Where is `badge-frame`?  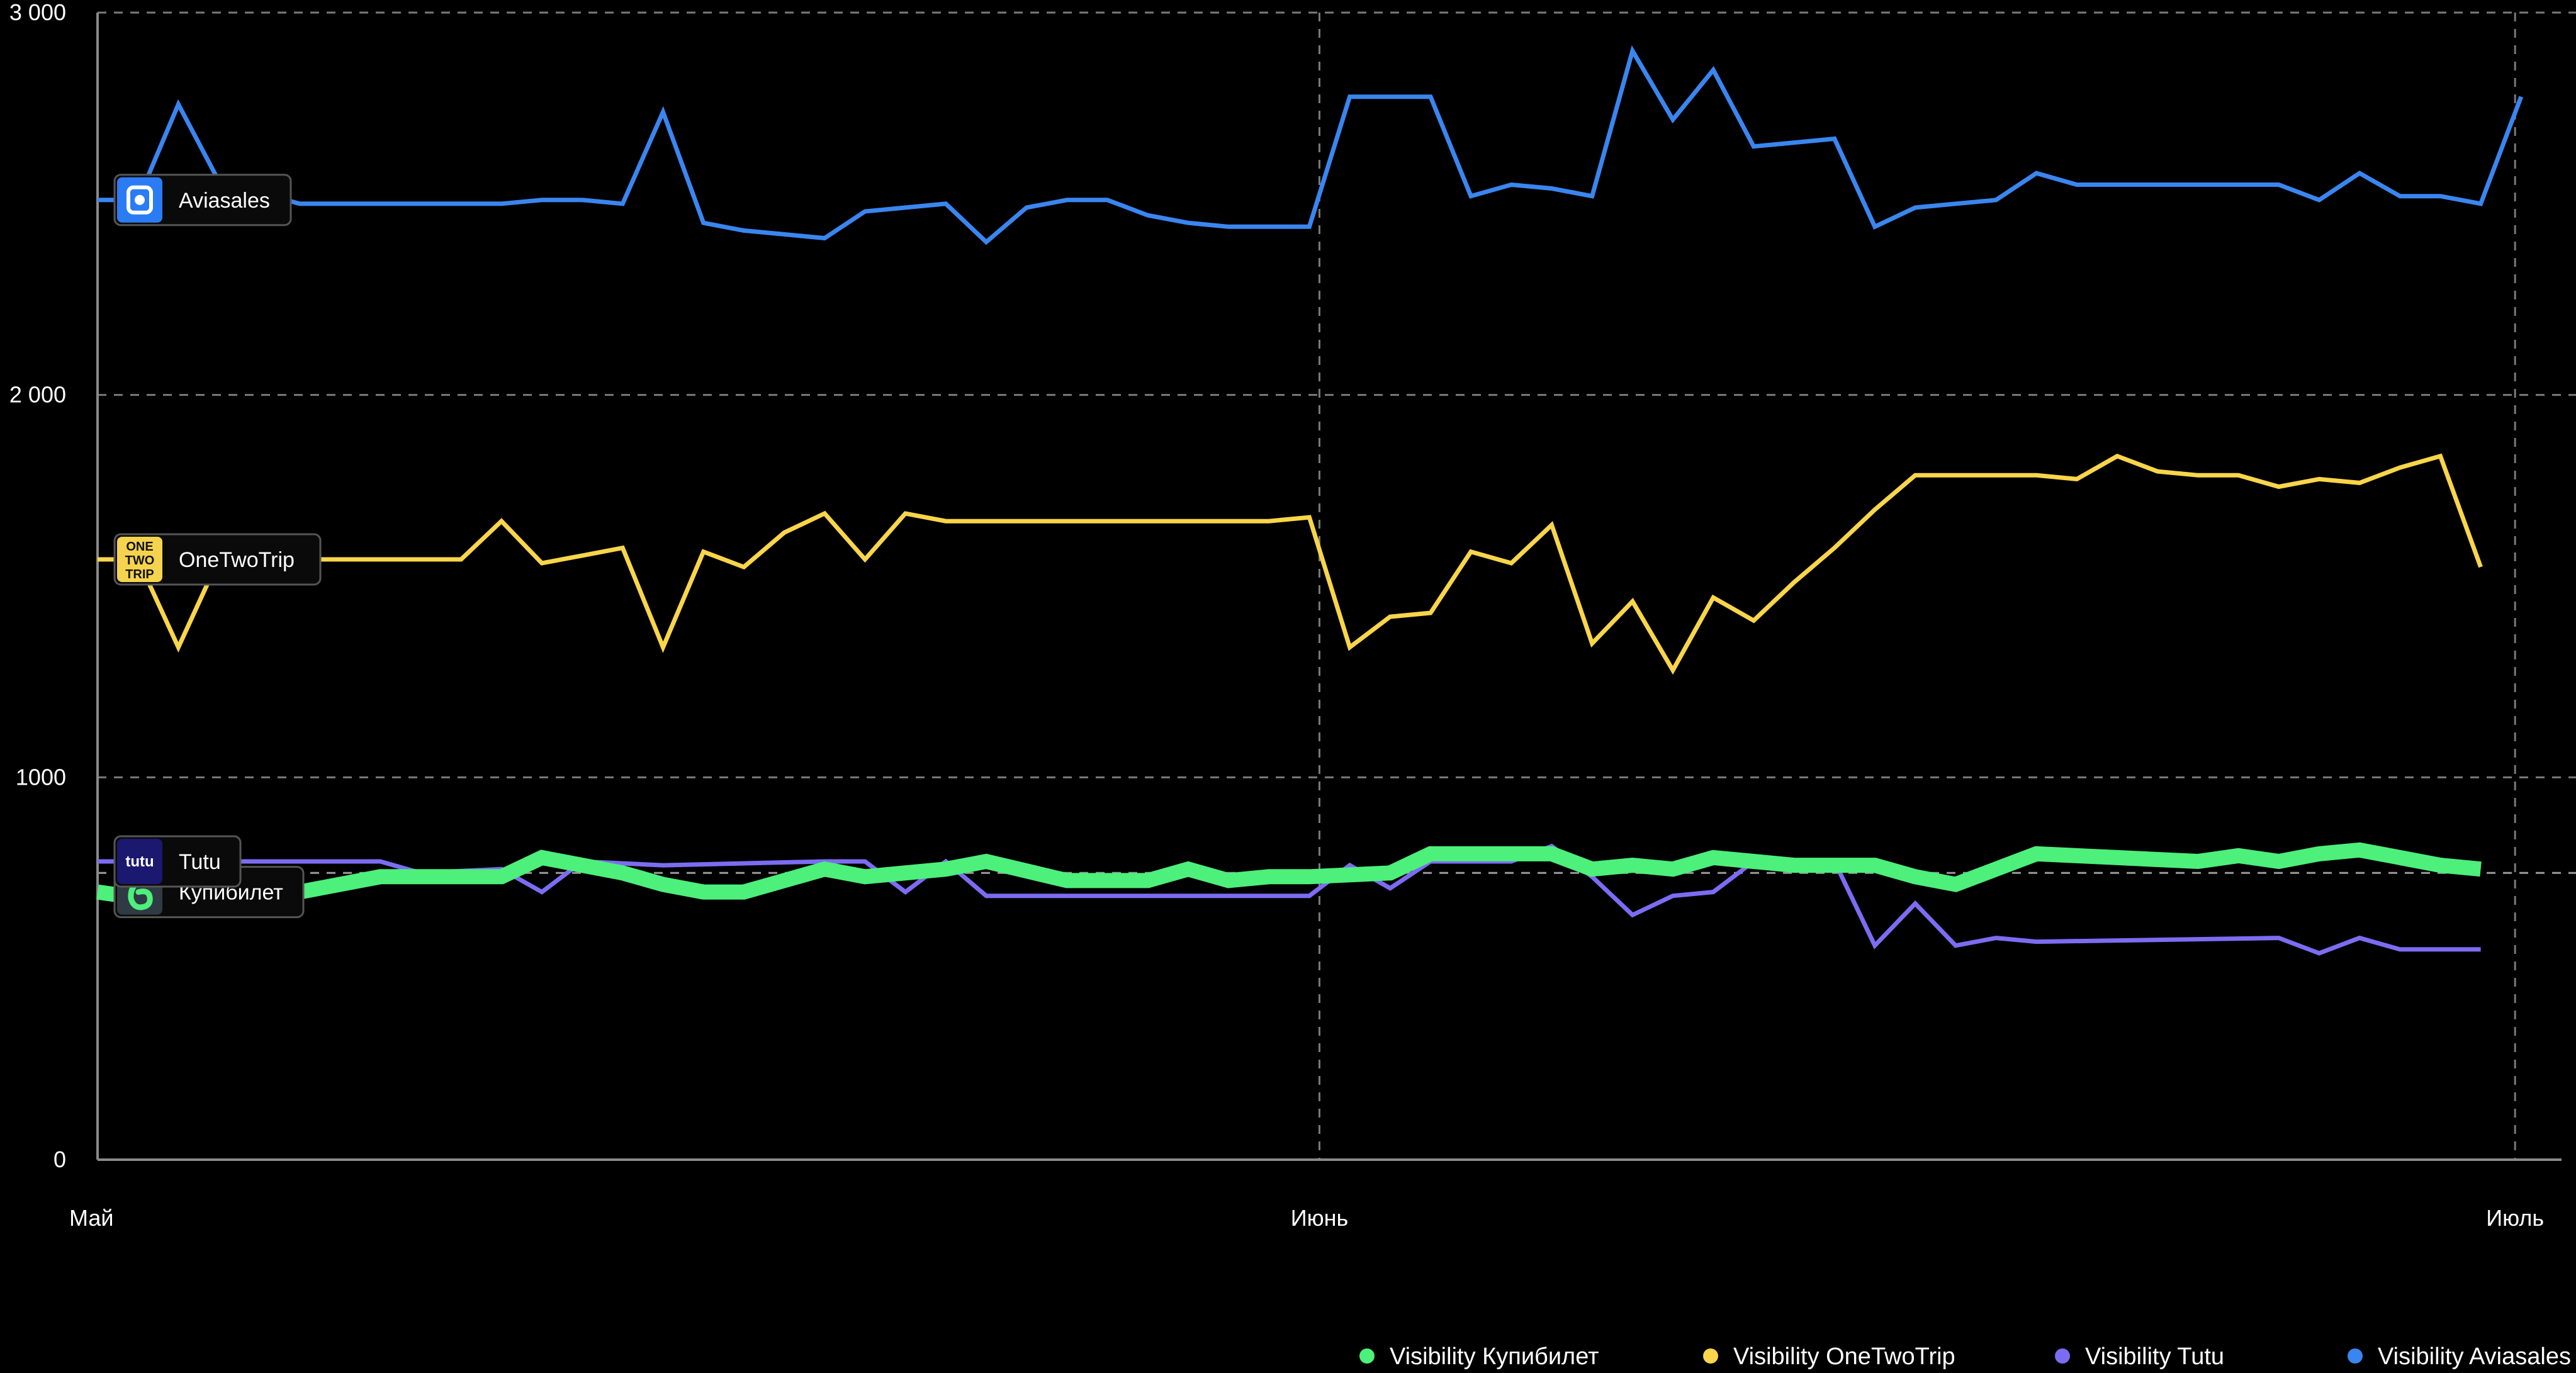
badge-frame is located at coordinates (217, 559).